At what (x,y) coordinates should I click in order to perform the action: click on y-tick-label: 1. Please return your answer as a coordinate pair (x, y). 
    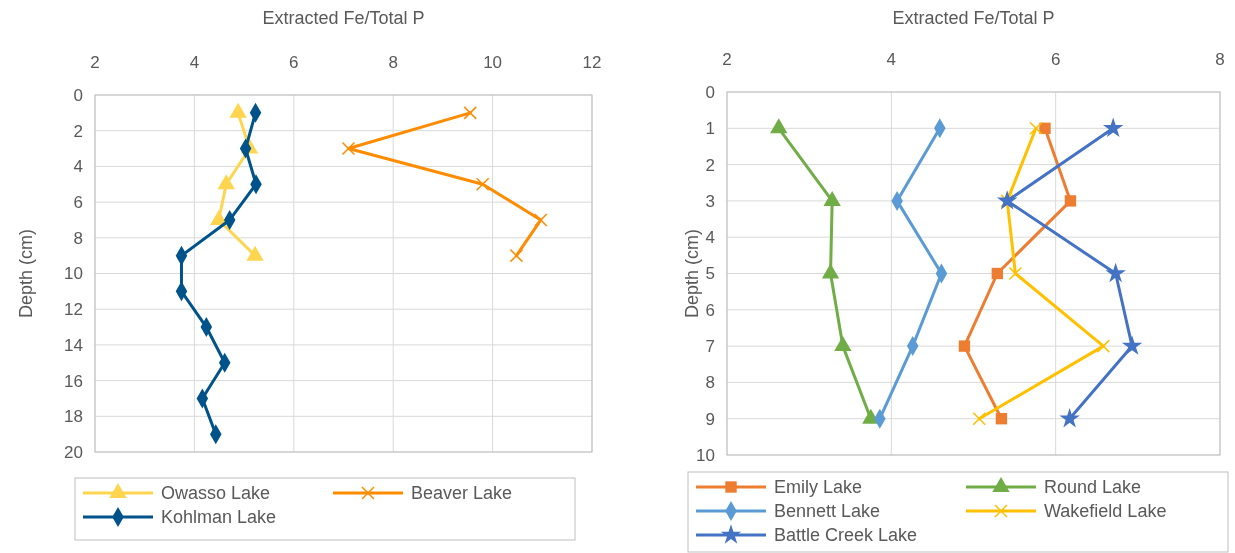
    Looking at the image, I should click on (710, 129).